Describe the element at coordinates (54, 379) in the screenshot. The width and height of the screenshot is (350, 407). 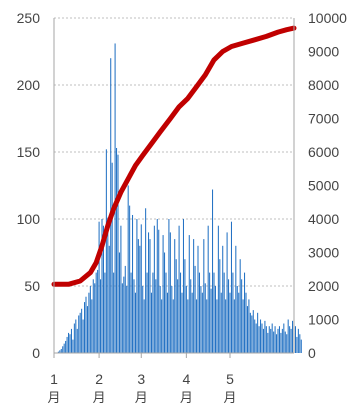
I see `x-tick-number: 1` at that location.